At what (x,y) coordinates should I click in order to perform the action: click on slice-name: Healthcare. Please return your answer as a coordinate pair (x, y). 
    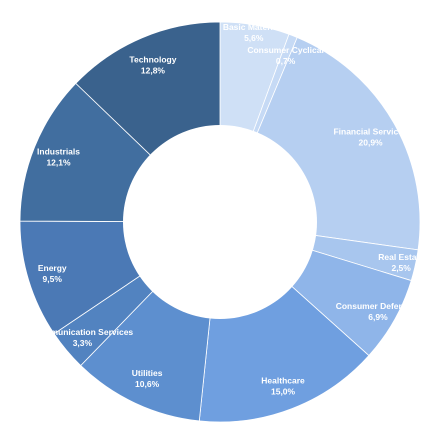
    Looking at the image, I should click on (283, 381).